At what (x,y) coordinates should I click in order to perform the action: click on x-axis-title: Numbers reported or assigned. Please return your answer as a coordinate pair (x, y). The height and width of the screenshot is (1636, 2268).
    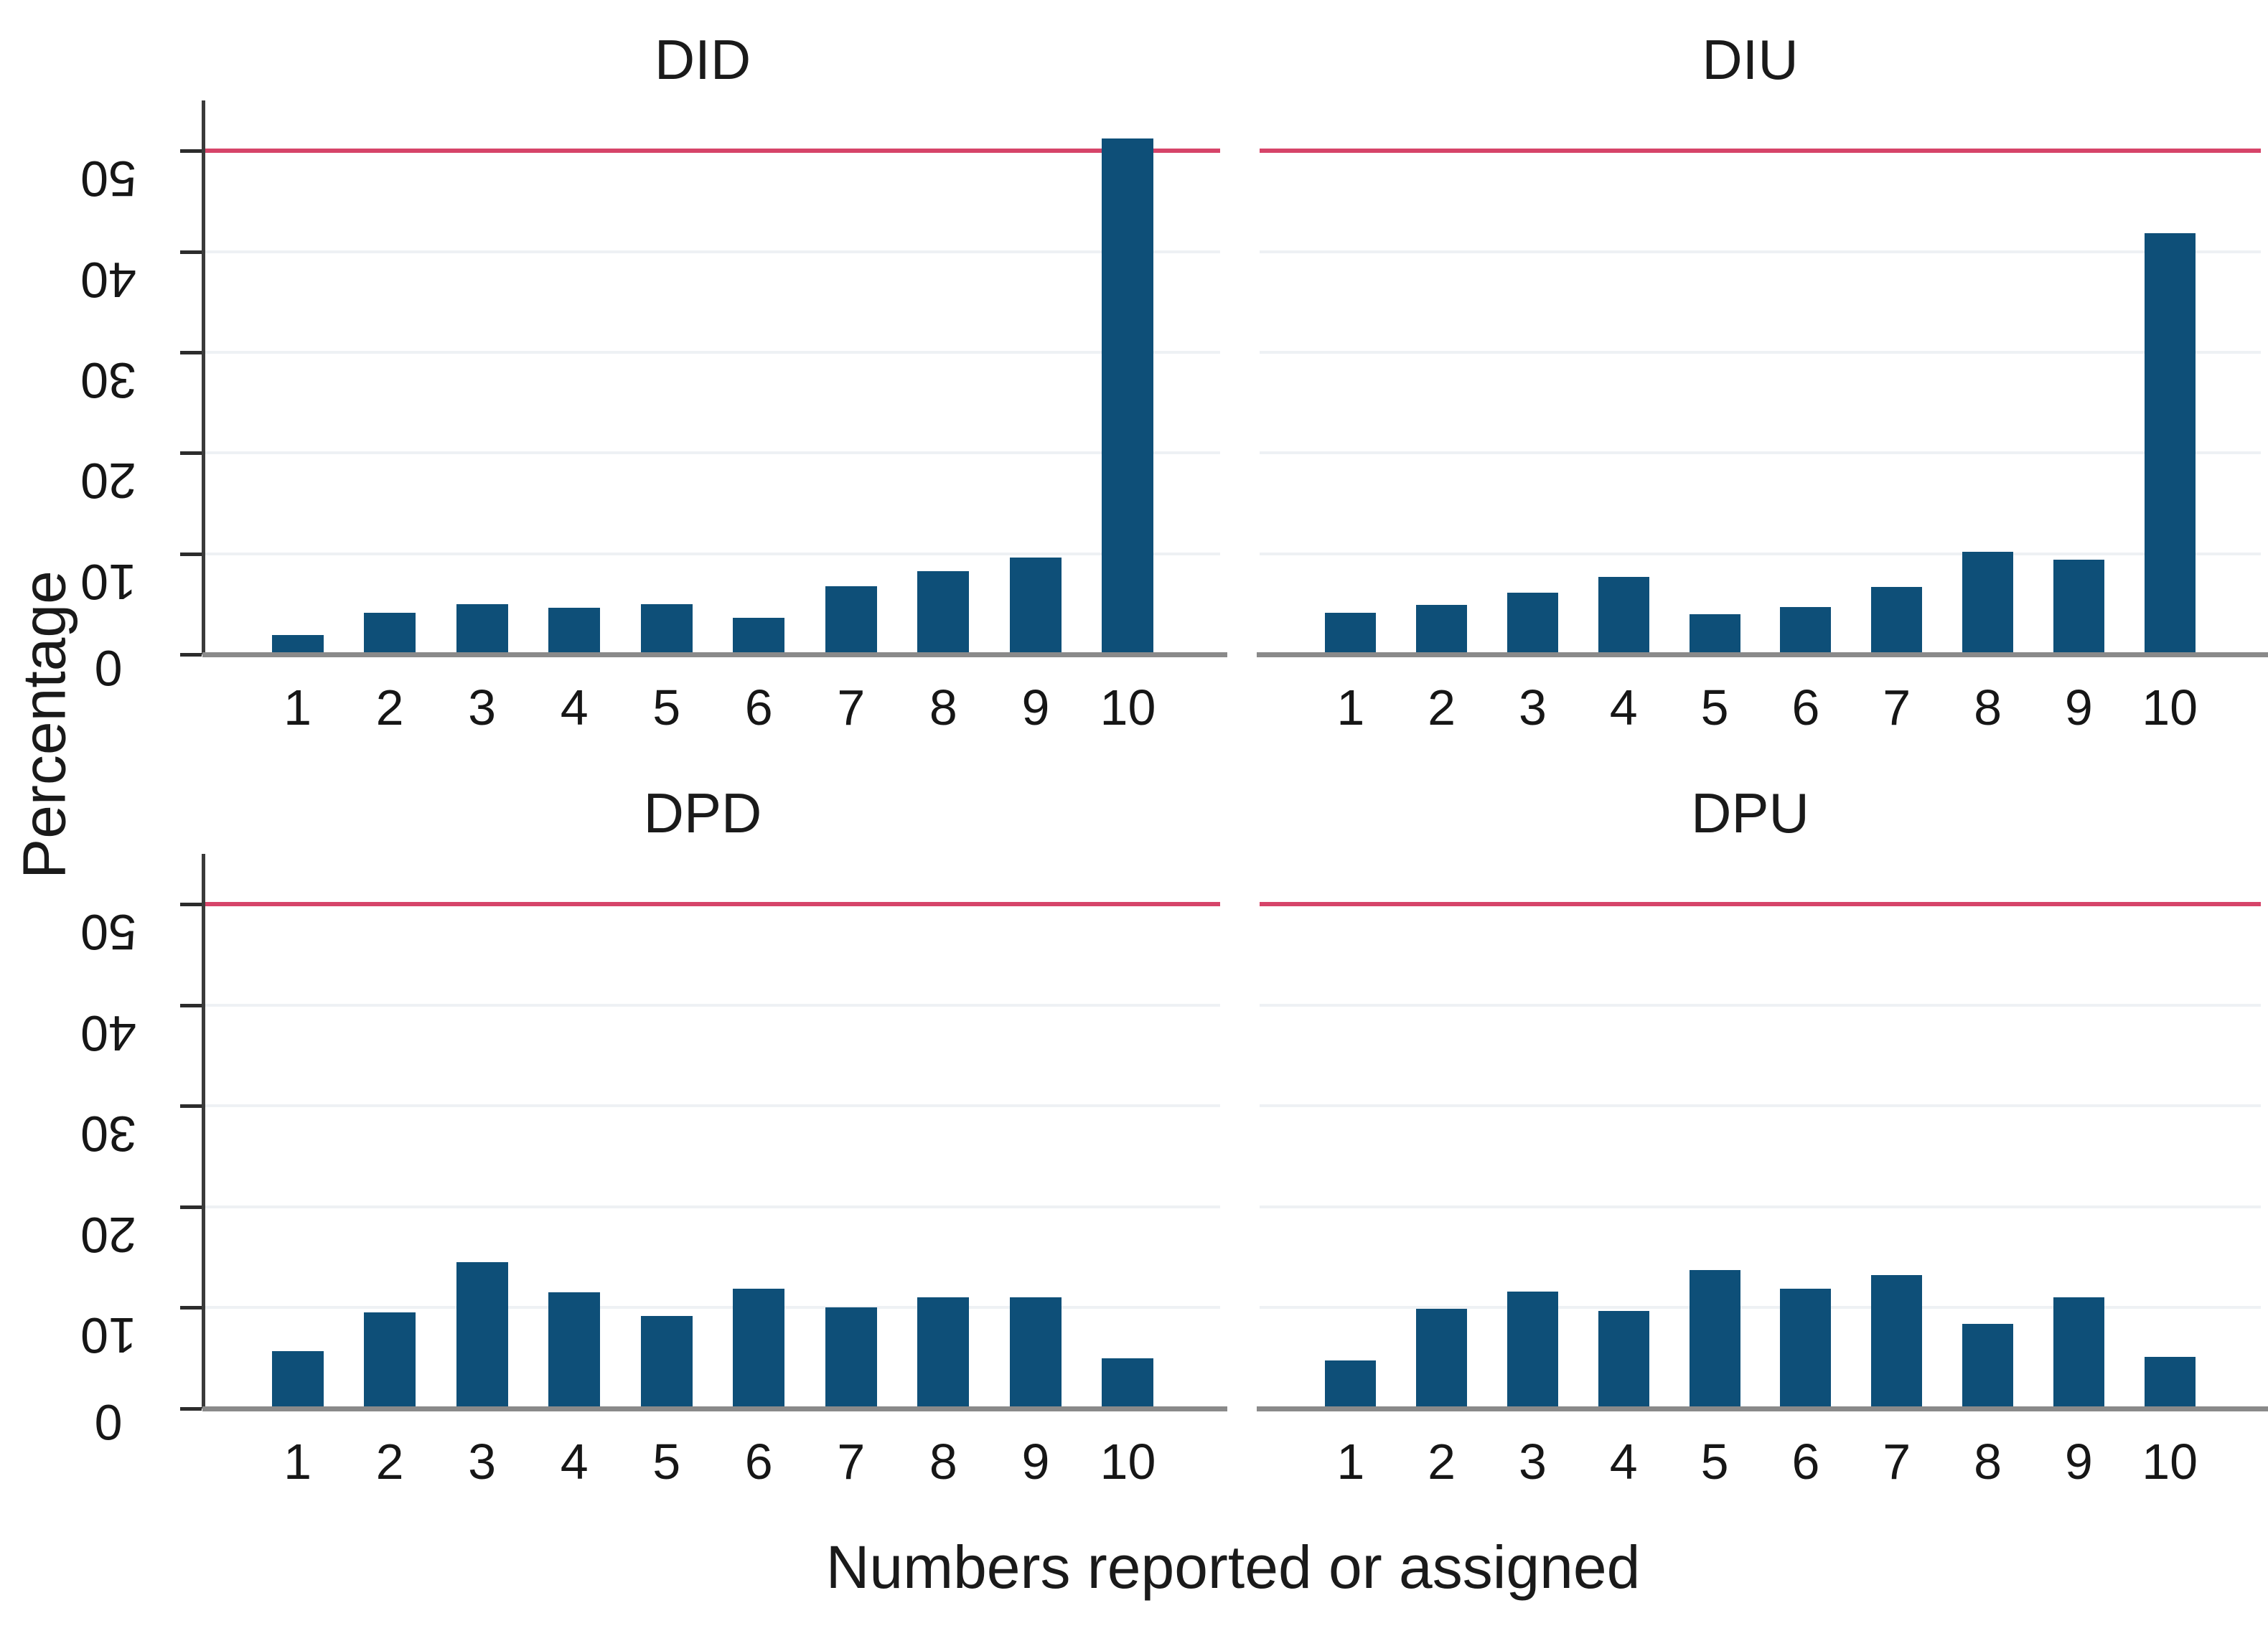
    Looking at the image, I should click on (1233, 1567).